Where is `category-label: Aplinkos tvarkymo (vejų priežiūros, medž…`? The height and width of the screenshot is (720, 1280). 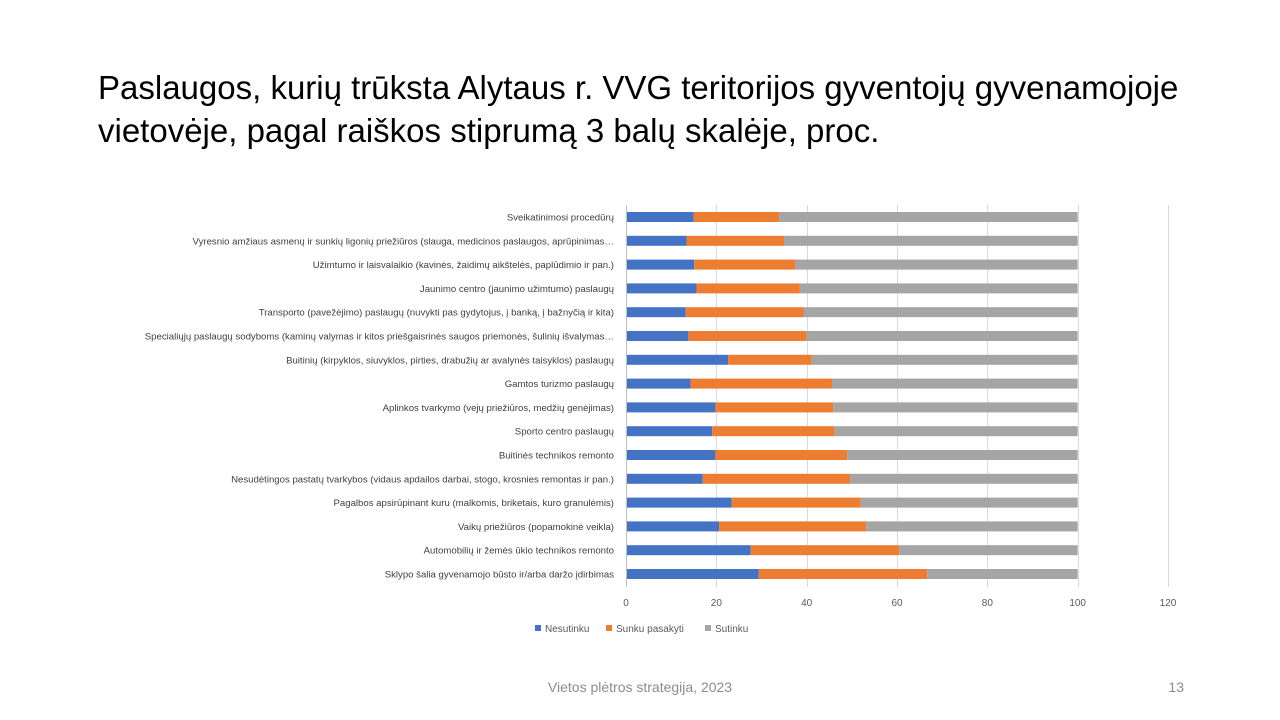 category-label: Aplinkos tvarkymo (vejų priežiūros, medž… is located at coordinates (498, 408).